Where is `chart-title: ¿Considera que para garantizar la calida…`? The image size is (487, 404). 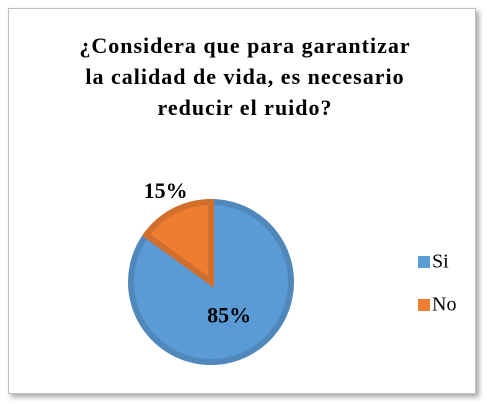
chart-title: ¿Considera que para garantizar la calida… is located at coordinates (245, 76).